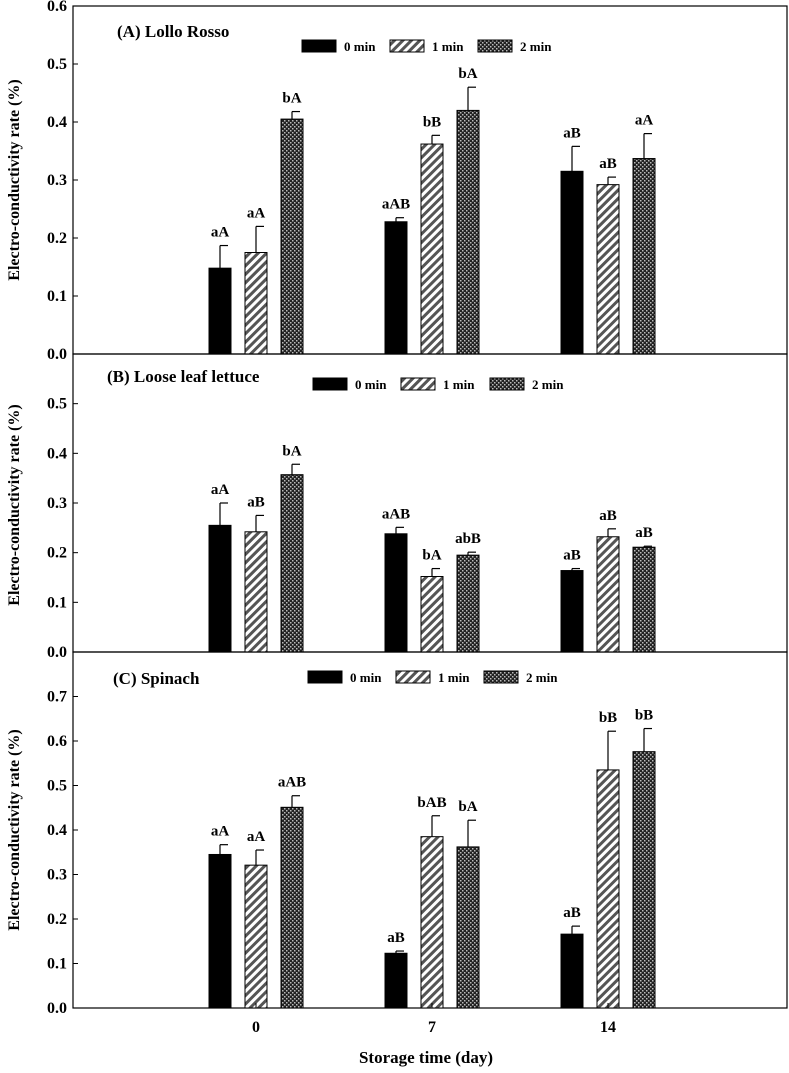 Image resolution: width=789 pixels, height=1073 pixels. I want to click on y-axis: 0.0 0.1 0.2 0.3 0.4 0.5, so click(62, 528).